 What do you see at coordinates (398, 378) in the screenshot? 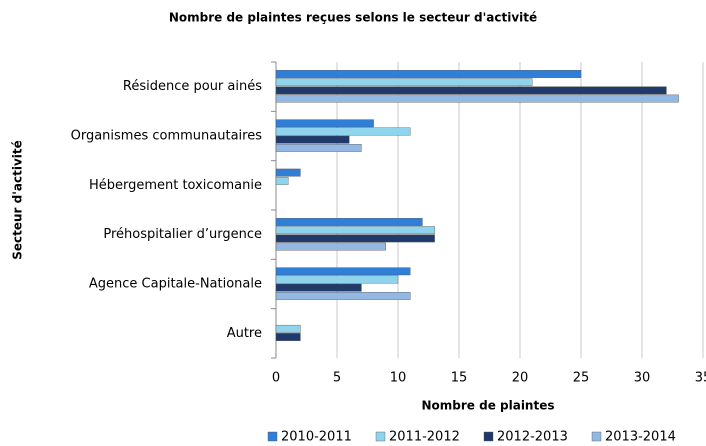
I see `x-tick-label: 10` at bounding box center [398, 378].